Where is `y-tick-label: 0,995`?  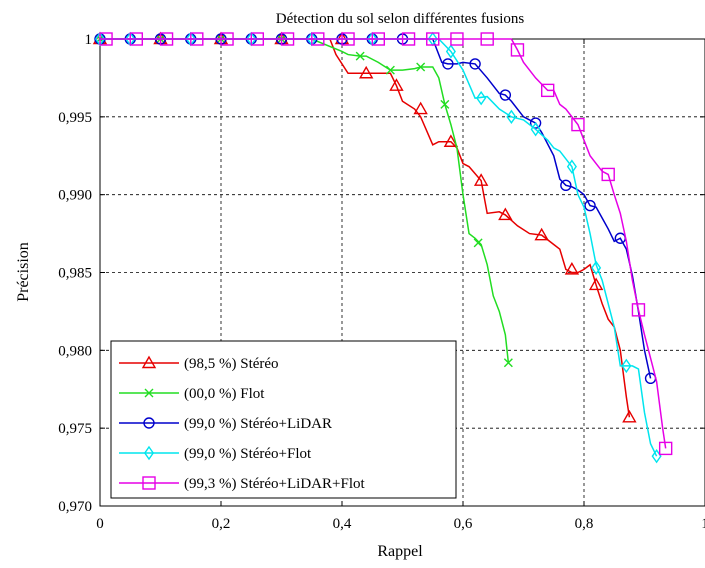 y-tick-label: 0,995 is located at coordinates (75, 118).